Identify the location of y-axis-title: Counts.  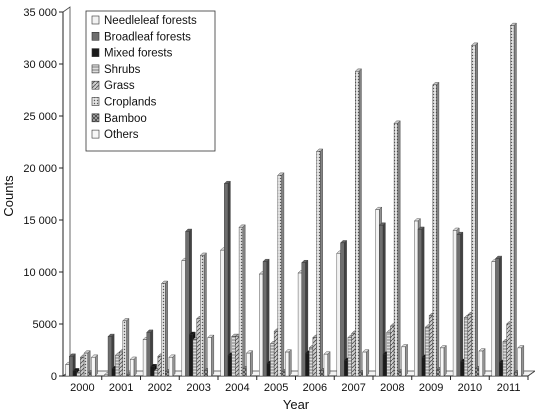
(8, 196).